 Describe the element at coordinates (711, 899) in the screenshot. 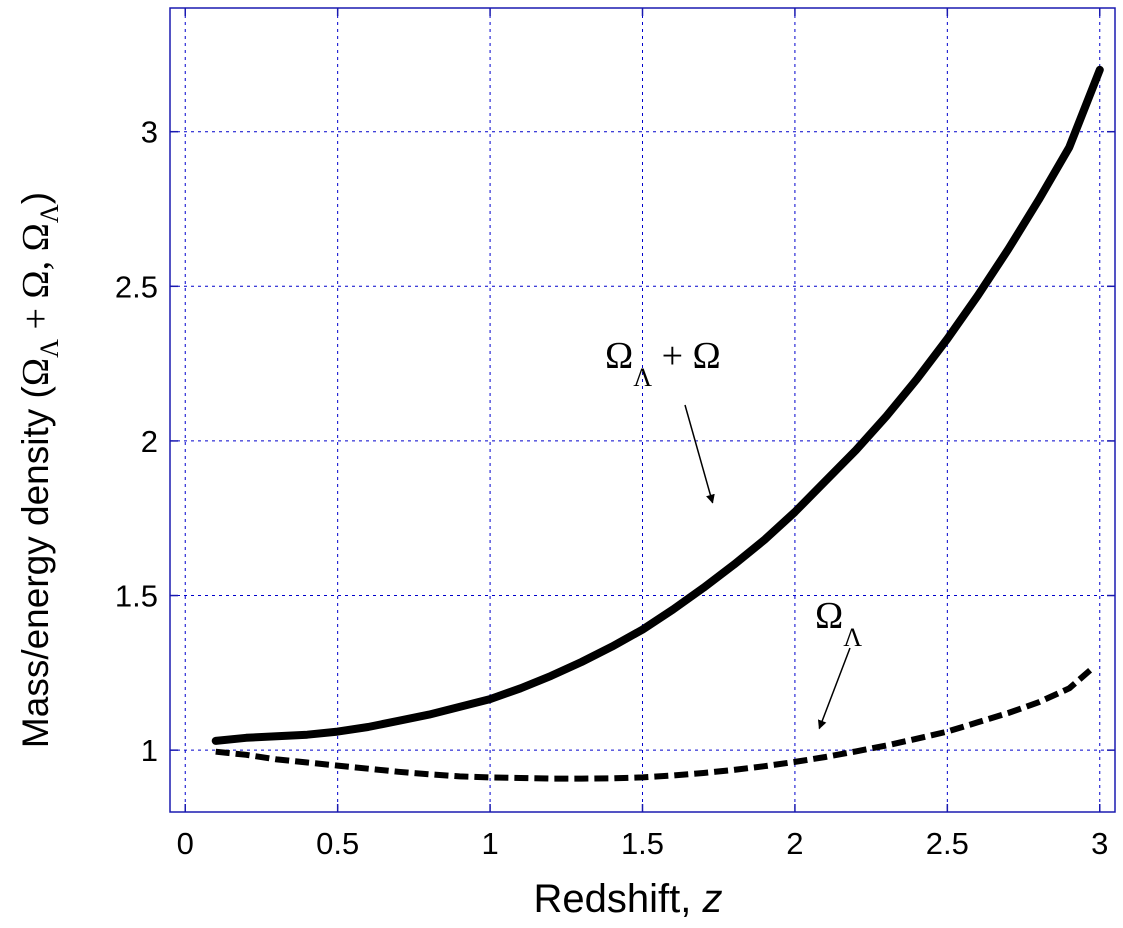

I see `x-axis-label-variable: z` at that location.